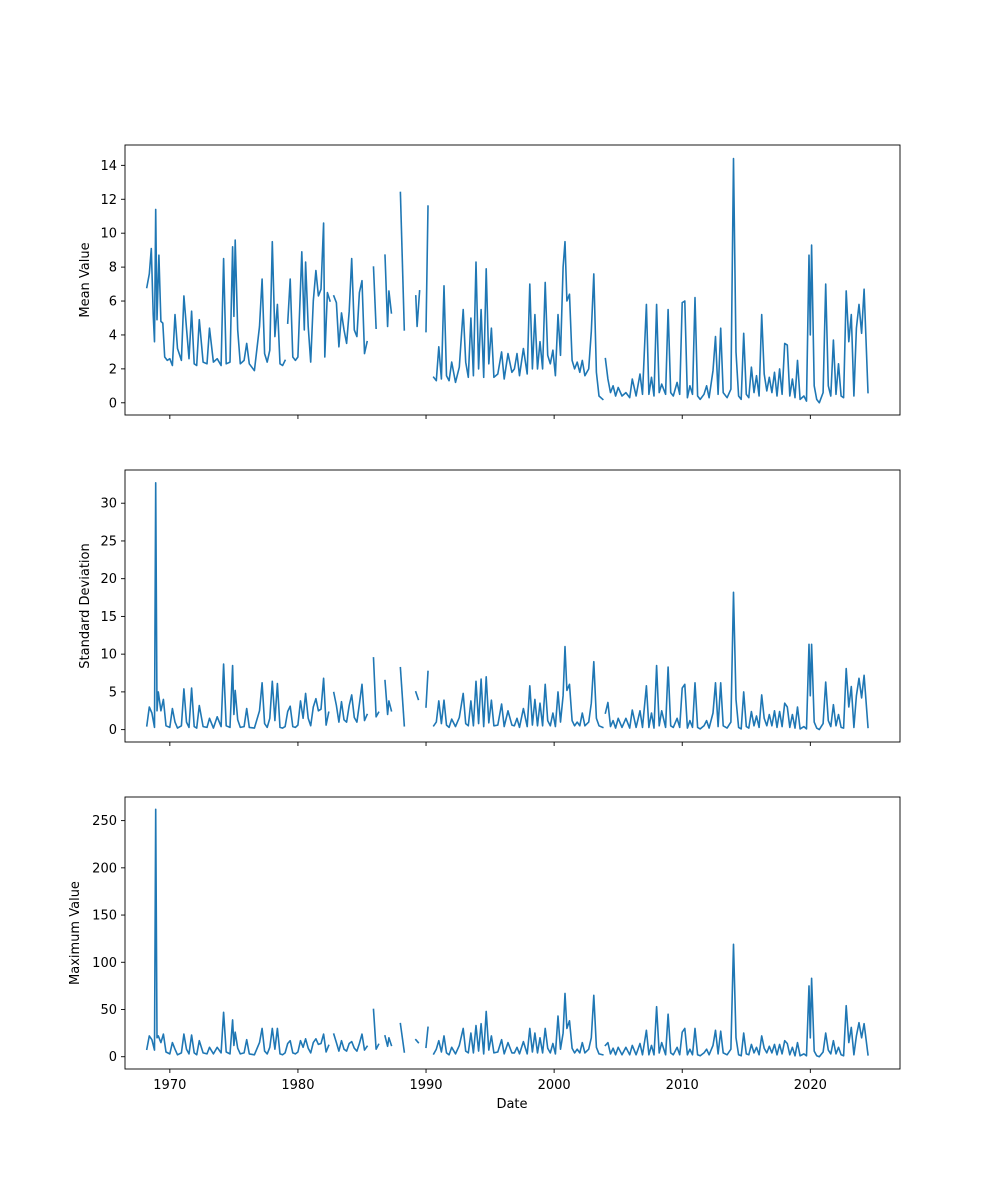  I want to click on x-axis-label: Date, so click(511, 1104).